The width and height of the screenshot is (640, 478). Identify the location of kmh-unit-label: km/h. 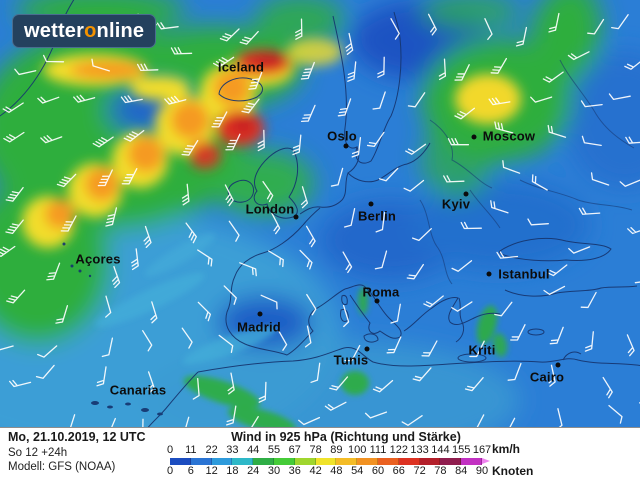
(506, 449).